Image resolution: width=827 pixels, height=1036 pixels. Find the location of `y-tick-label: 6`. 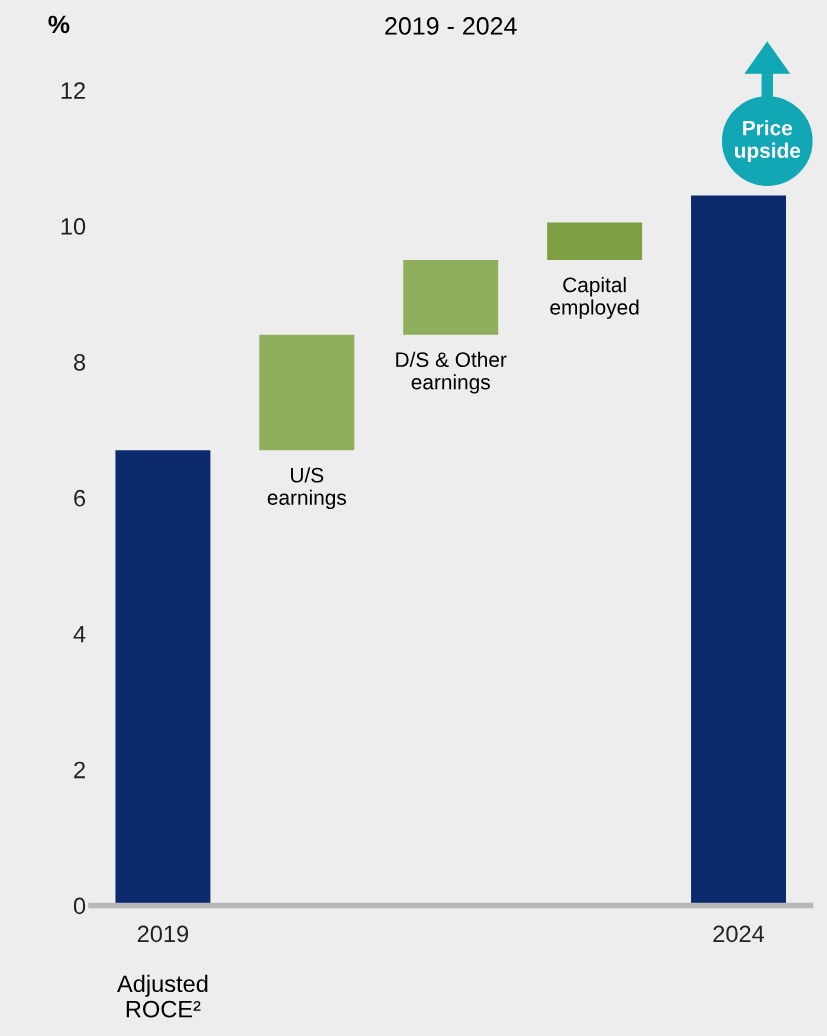

y-tick-label: 6 is located at coordinates (80, 498).